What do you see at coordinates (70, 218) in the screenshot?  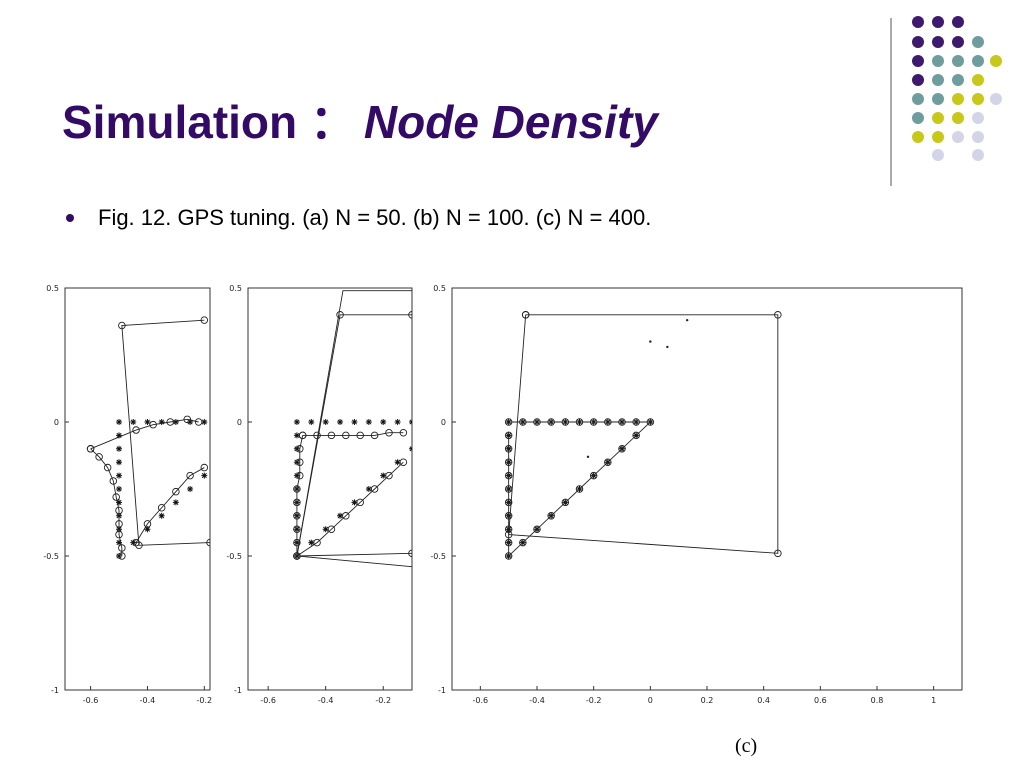 I see `bullet-dot` at bounding box center [70, 218].